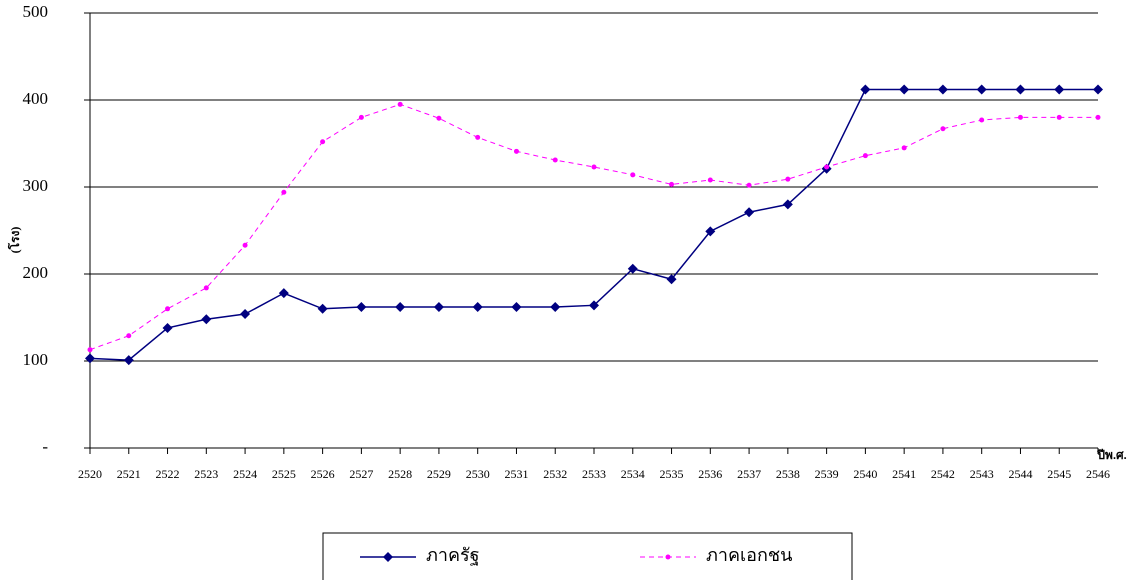 The width and height of the screenshot is (1139, 580). Describe the element at coordinates (982, 474) in the screenshot. I see `x-tick-label: 2543` at that location.